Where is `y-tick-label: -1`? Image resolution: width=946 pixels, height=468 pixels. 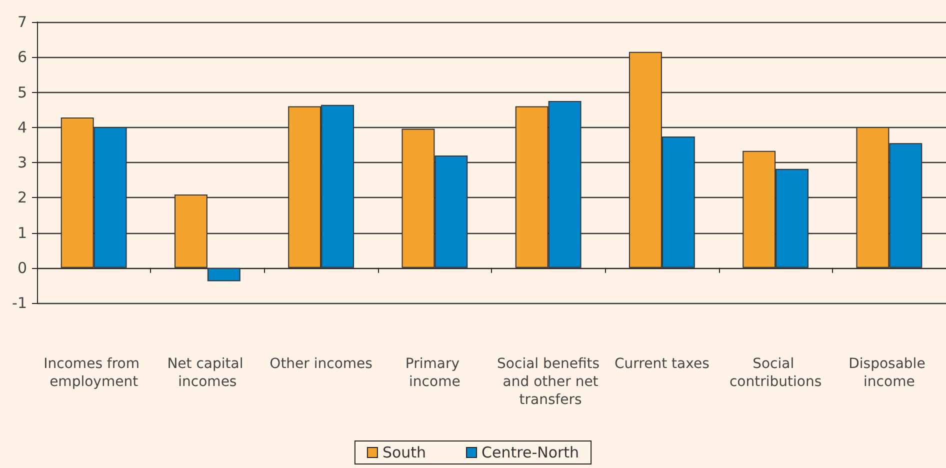 y-tick-label: -1 is located at coordinates (19, 303).